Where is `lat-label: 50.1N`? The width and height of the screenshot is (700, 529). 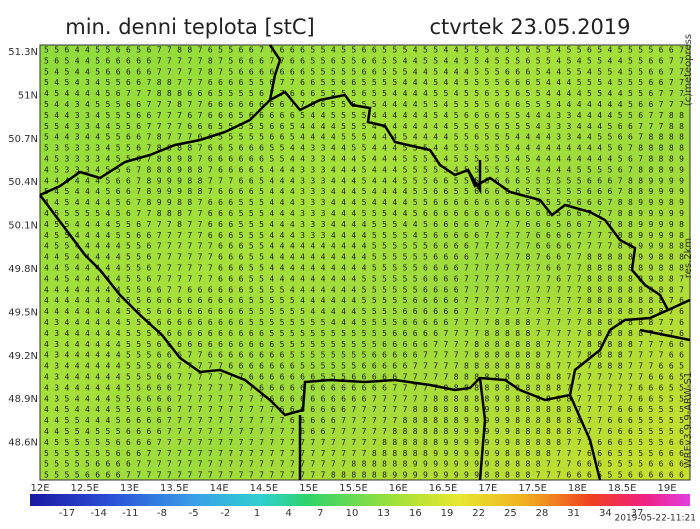
lat-label: 50.1N is located at coordinates (23, 226).